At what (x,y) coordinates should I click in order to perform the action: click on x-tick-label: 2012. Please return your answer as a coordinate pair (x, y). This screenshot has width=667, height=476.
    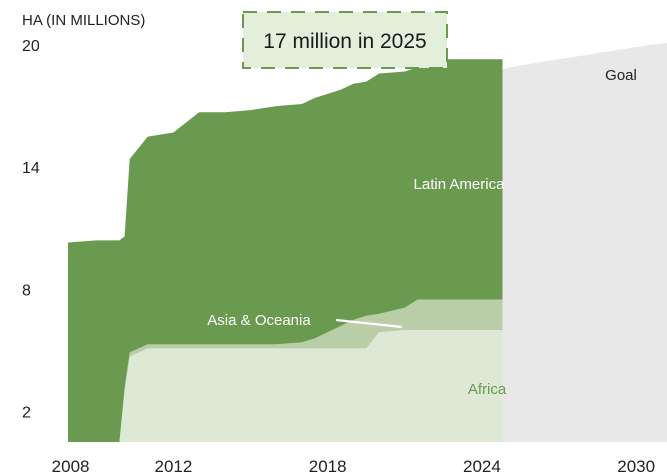
    Looking at the image, I should click on (173, 466).